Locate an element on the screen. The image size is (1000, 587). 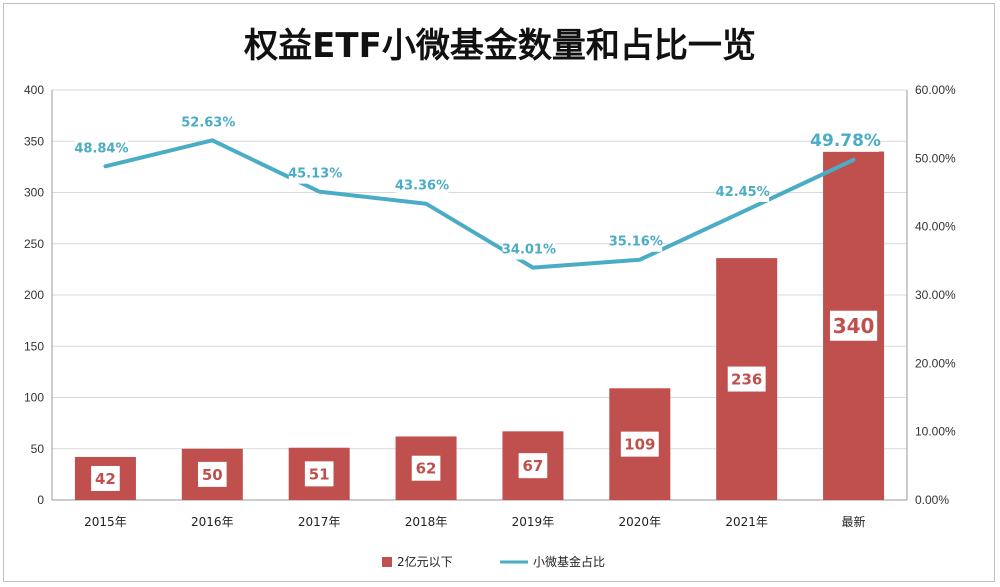
bar-value-label: 50 is located at coordinates (212, 475).